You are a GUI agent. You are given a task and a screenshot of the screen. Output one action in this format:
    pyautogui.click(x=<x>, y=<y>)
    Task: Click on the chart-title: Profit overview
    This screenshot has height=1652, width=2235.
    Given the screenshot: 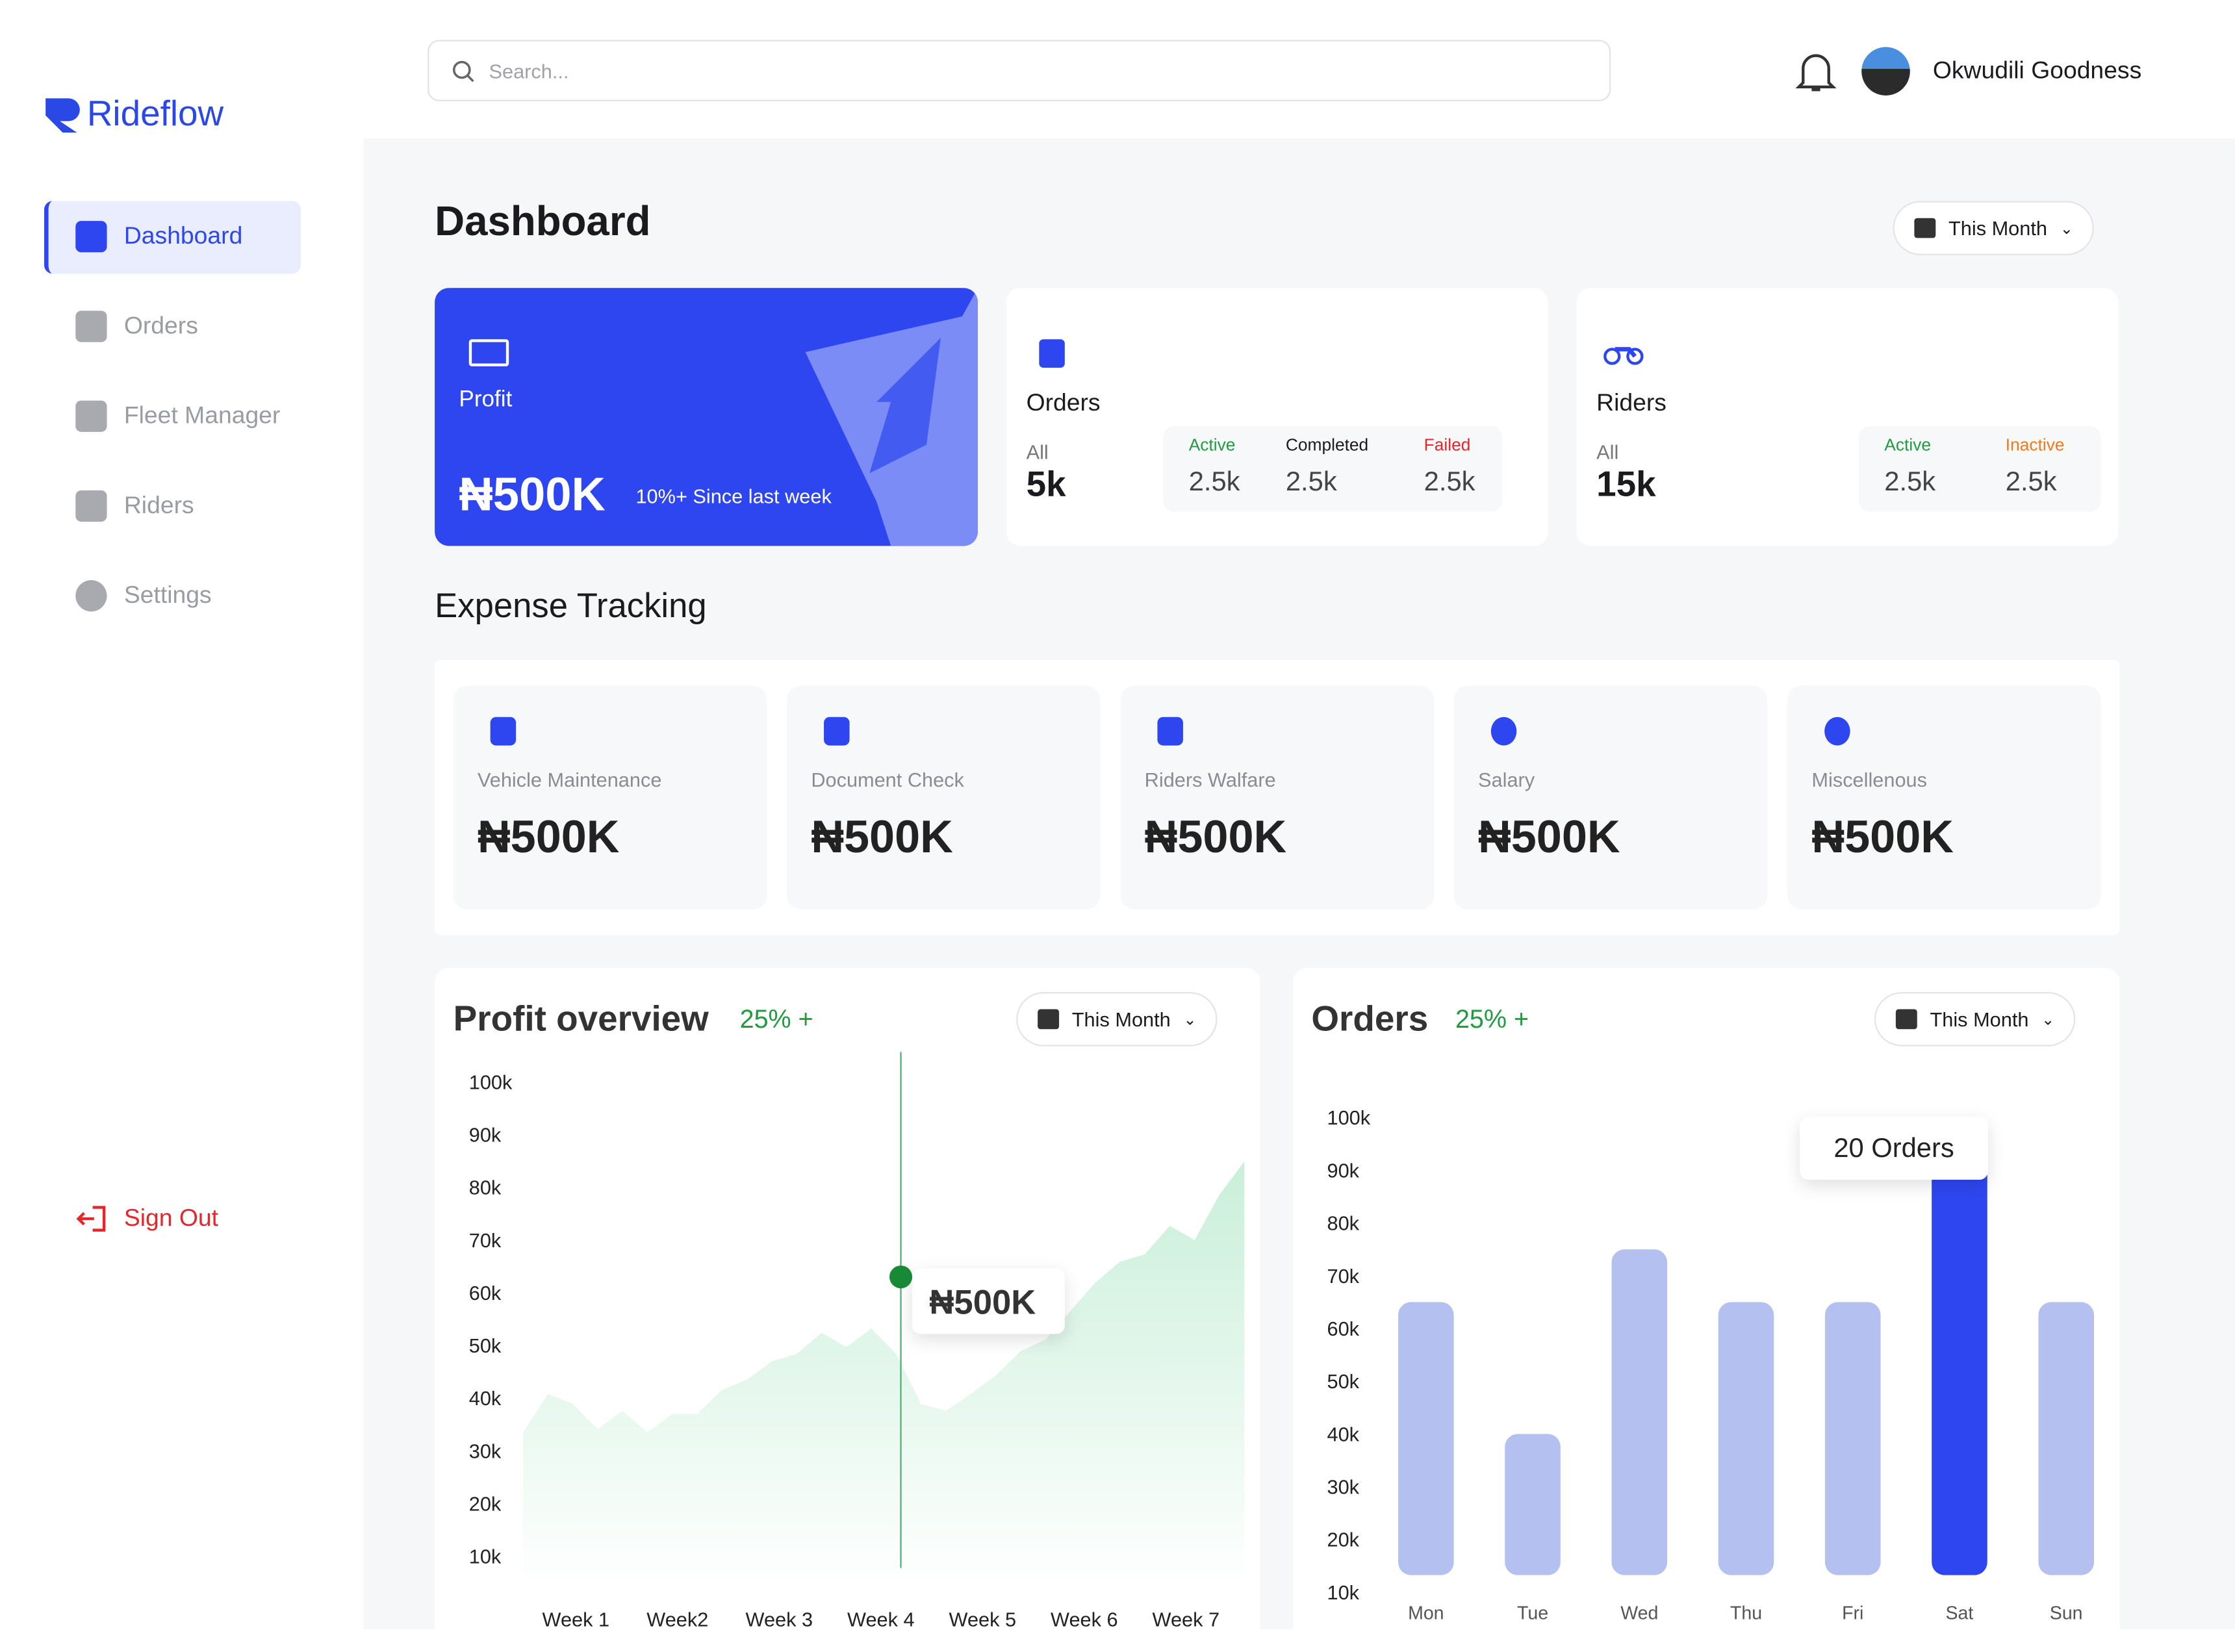 What is the action you would take?
    pyautogui.click(x=581, y=1019)
    